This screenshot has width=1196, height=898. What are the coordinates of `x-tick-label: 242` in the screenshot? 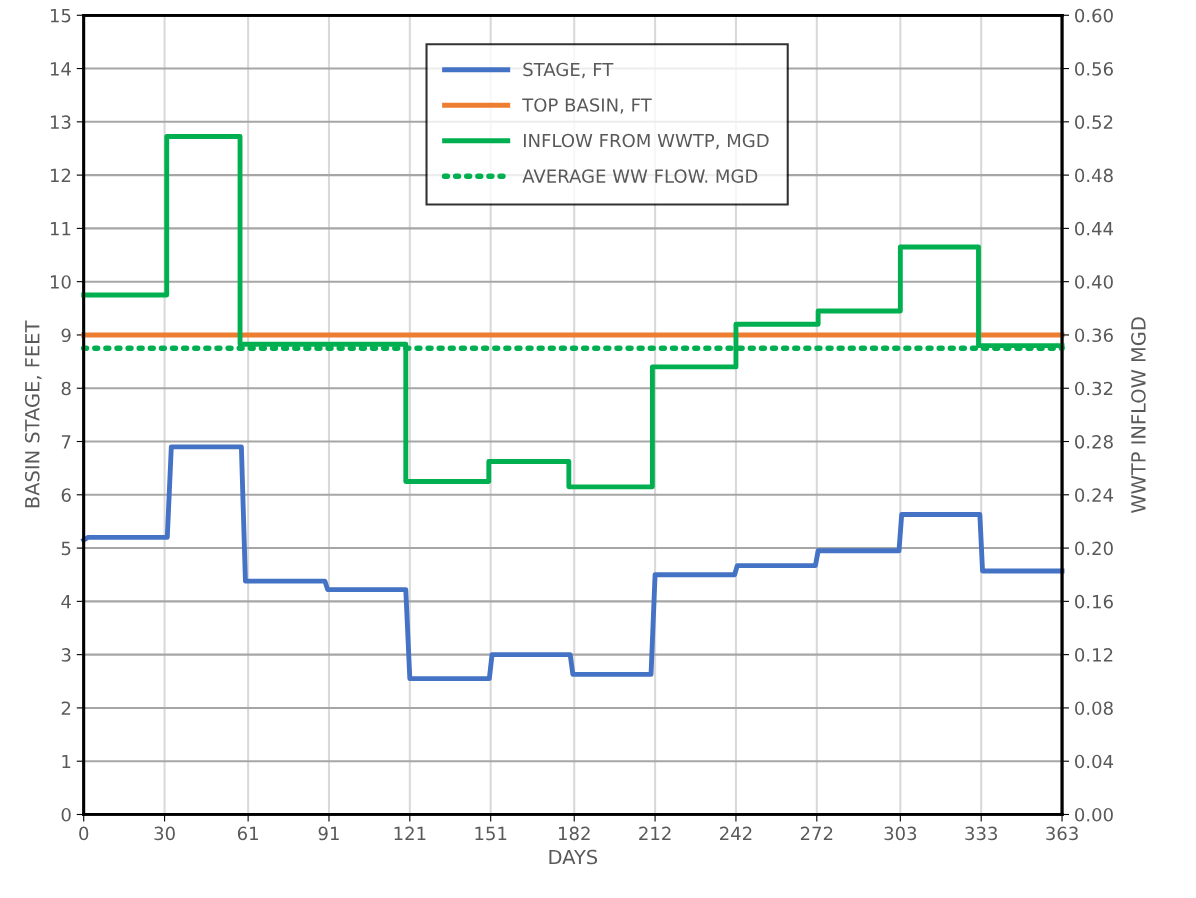 It's located at (736, 833).